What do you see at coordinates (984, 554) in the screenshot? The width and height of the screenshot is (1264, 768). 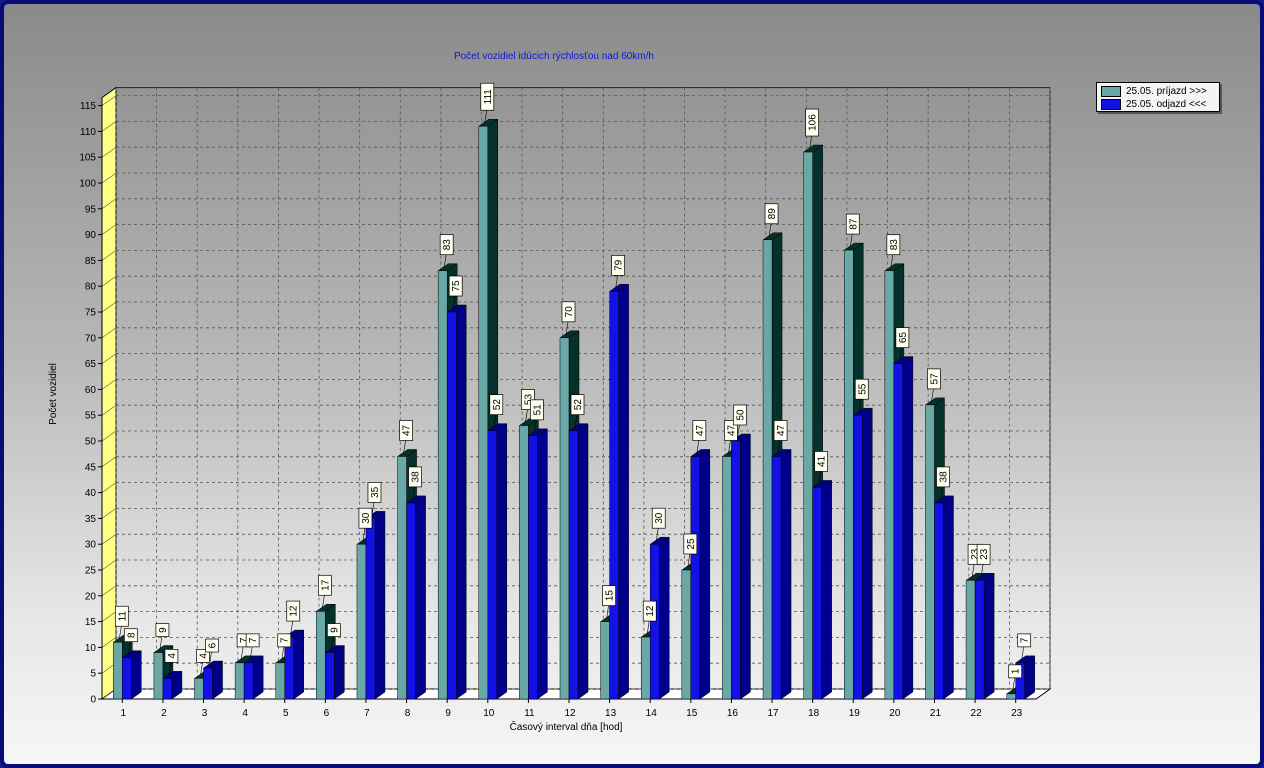 I see `data-label: 23` at bounding box center [984, 554].